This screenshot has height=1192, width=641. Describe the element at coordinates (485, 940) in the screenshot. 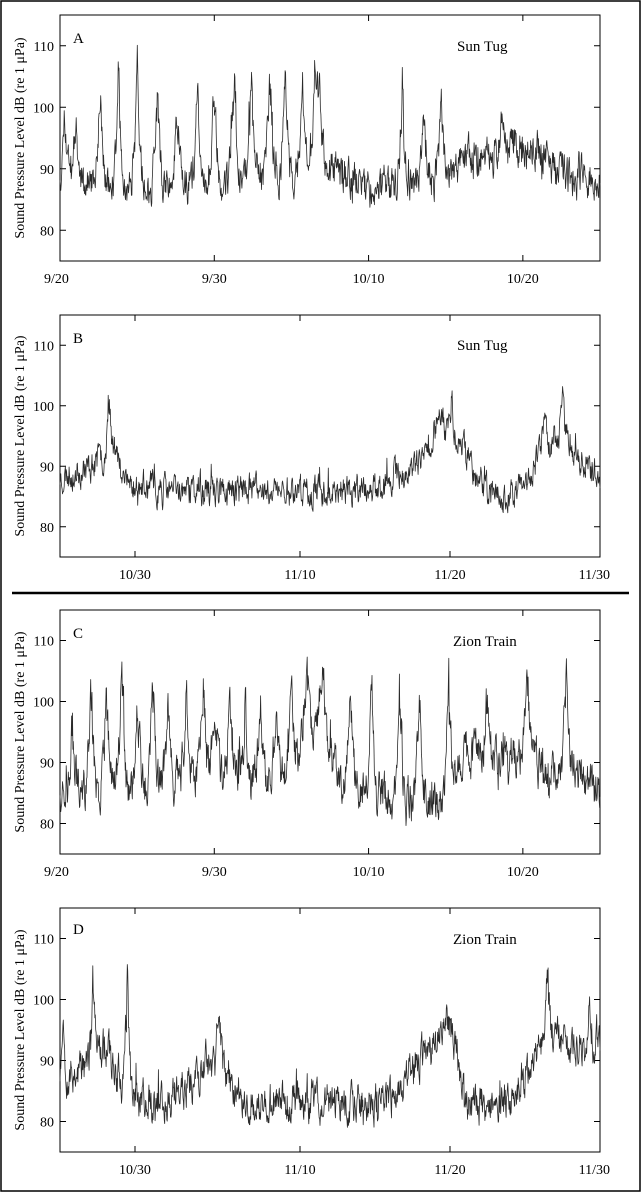

I see `panel-d-annotation: Zion Train` at that location.